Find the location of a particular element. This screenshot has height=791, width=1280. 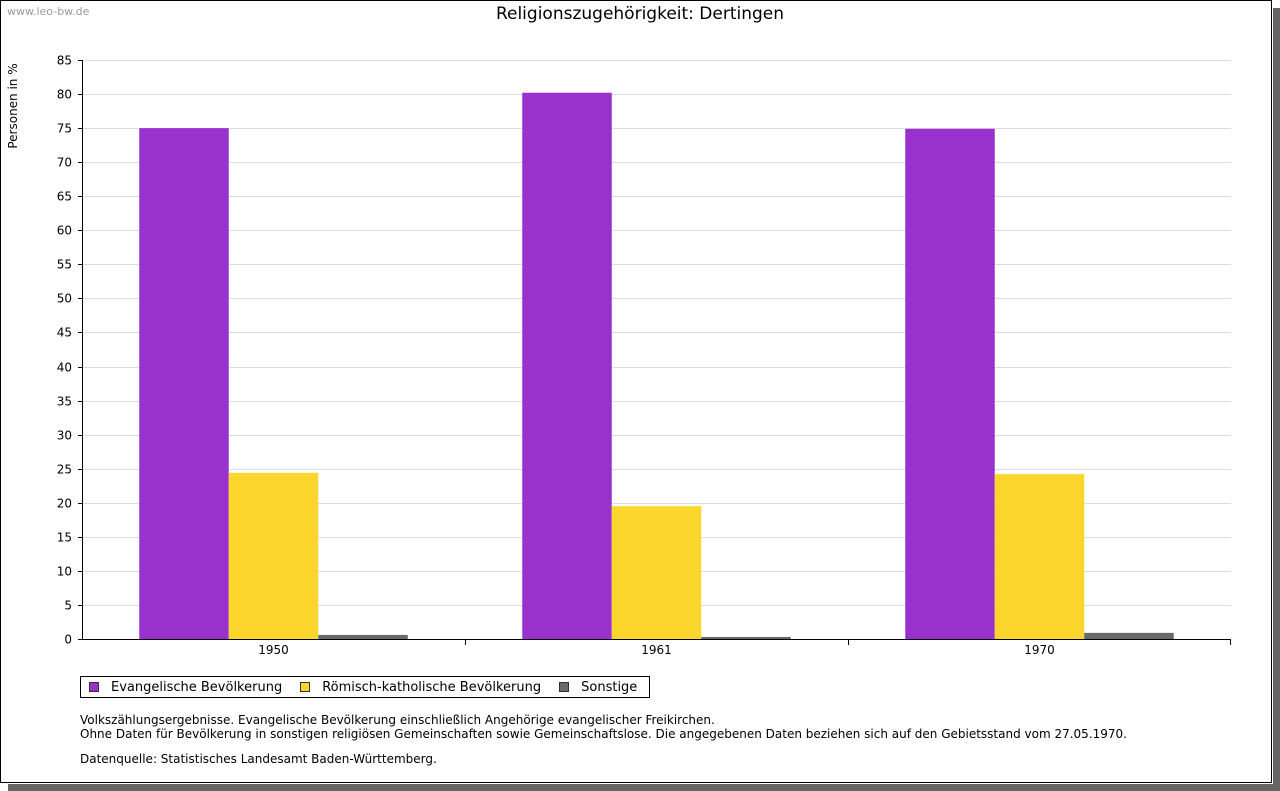

y-tick-label: 35 is located at coordinates (64, 402).